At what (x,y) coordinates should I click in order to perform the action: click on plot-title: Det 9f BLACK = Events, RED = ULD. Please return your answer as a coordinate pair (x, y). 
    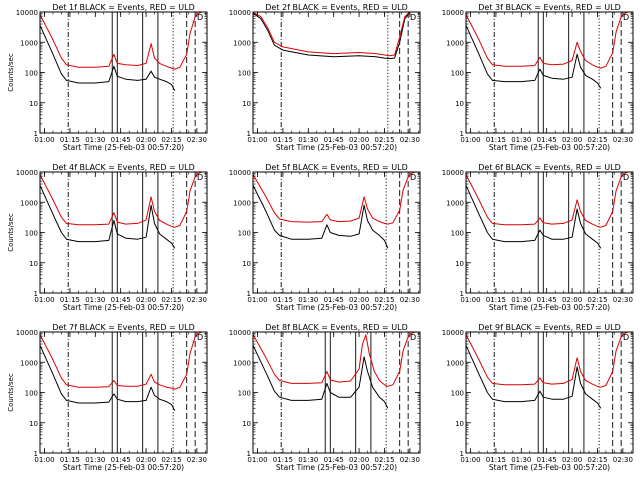
    Looking at the image, I should click on (549, 327).